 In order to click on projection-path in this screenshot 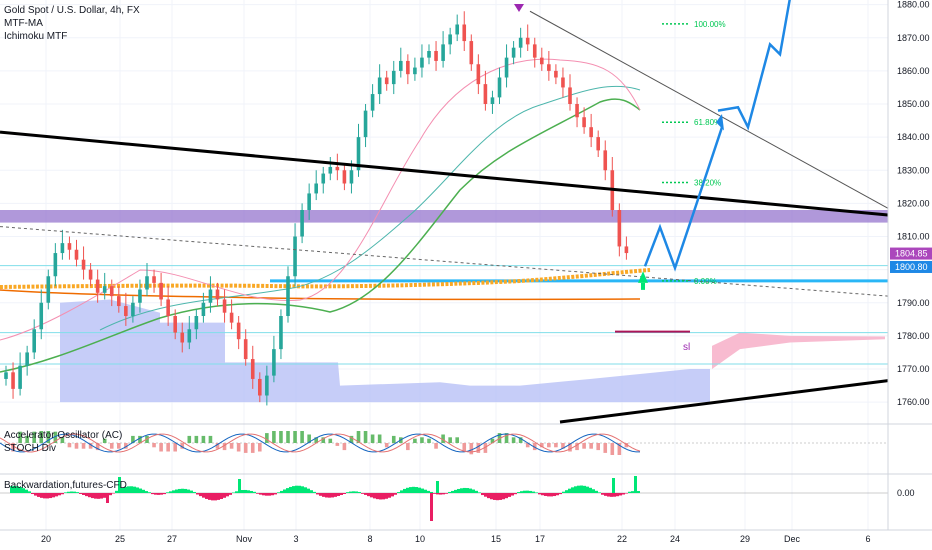, I will do `click(717, 134)`.